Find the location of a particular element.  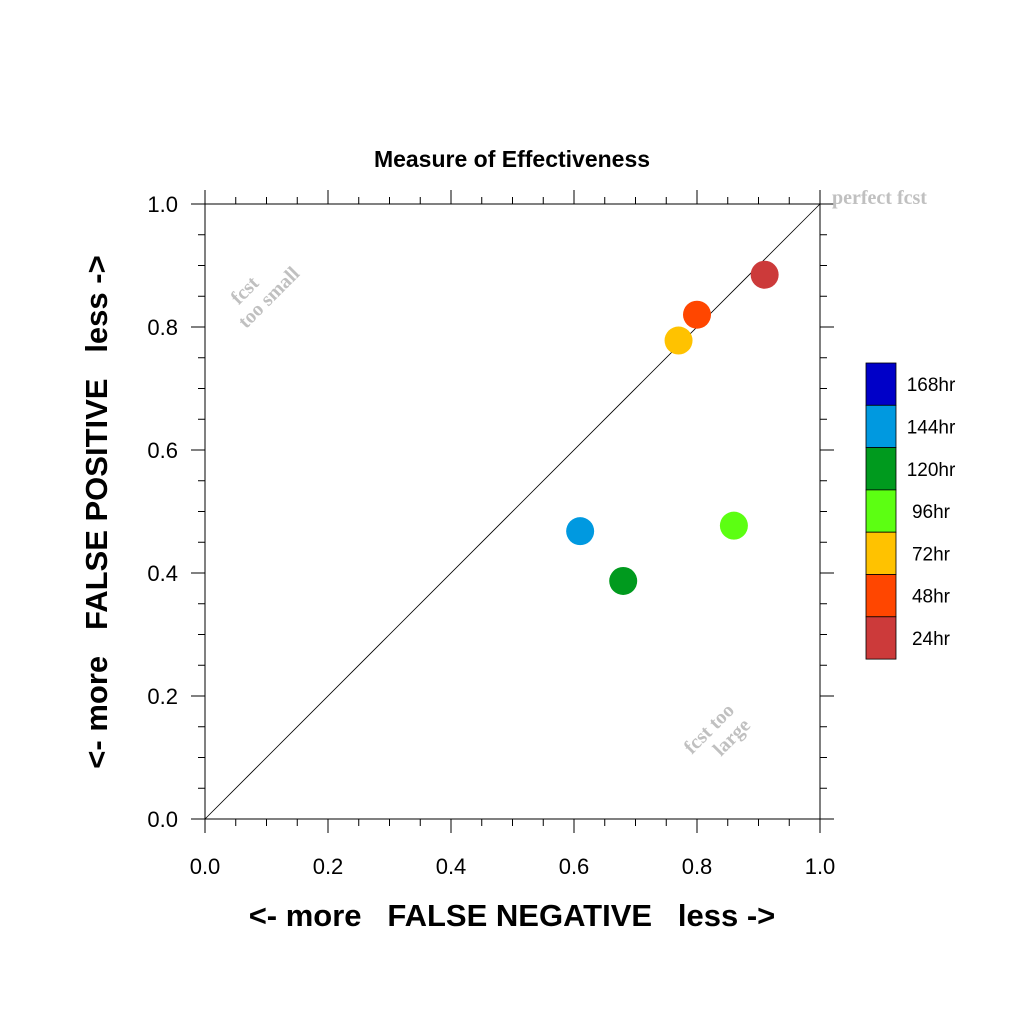

legend-label-72hr: 72hr is located at coordinates (931, 554).